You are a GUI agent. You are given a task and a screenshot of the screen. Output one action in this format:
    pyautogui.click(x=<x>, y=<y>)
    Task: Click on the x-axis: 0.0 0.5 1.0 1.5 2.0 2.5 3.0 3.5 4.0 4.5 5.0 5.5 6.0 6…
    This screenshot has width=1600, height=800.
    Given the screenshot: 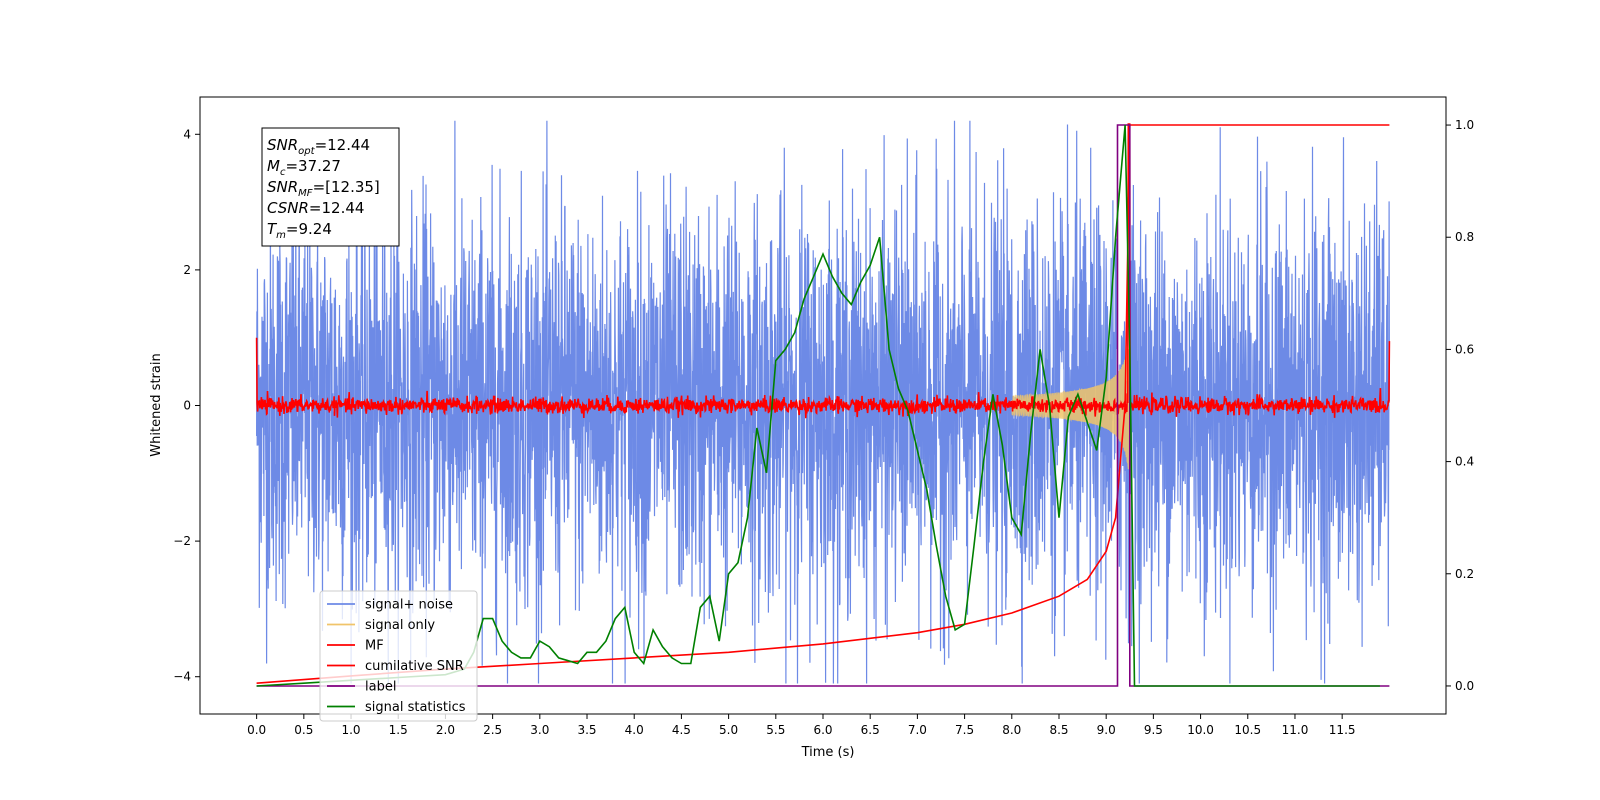 What is the action you would take?
    pyautogui.click(x=801, y=725)
    